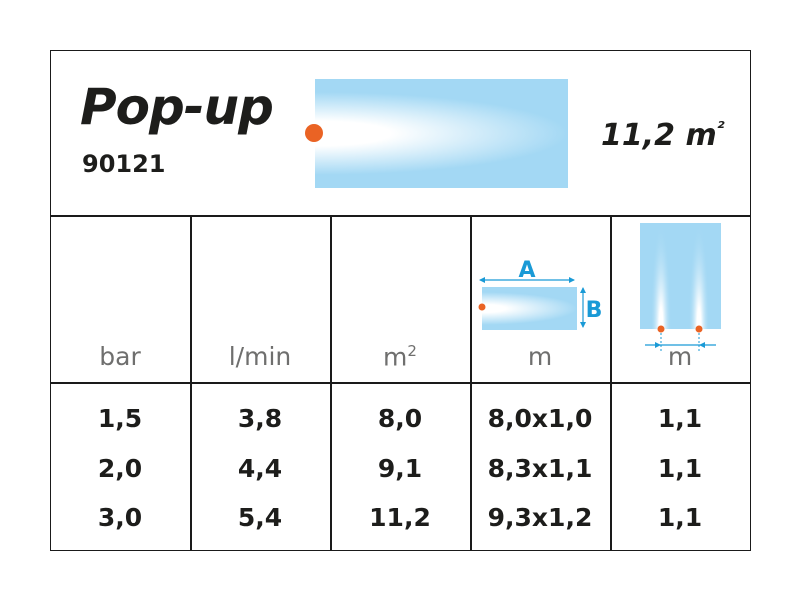 The width and height of the screenshot is (801, 601). I want to click on cell-area: 9,1, so click(400, 468).